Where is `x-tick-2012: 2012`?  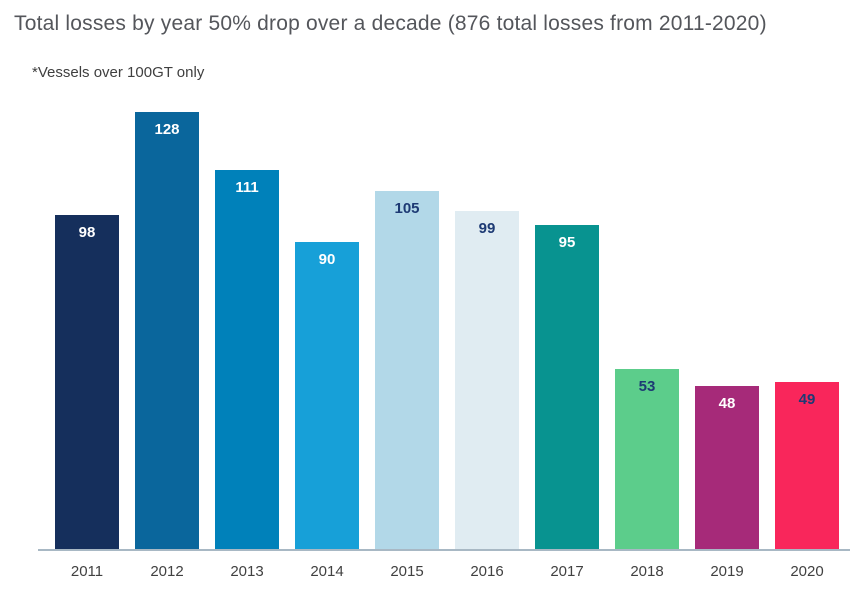
x-tick-2012: 2012 is located at coordinates (167, 571).